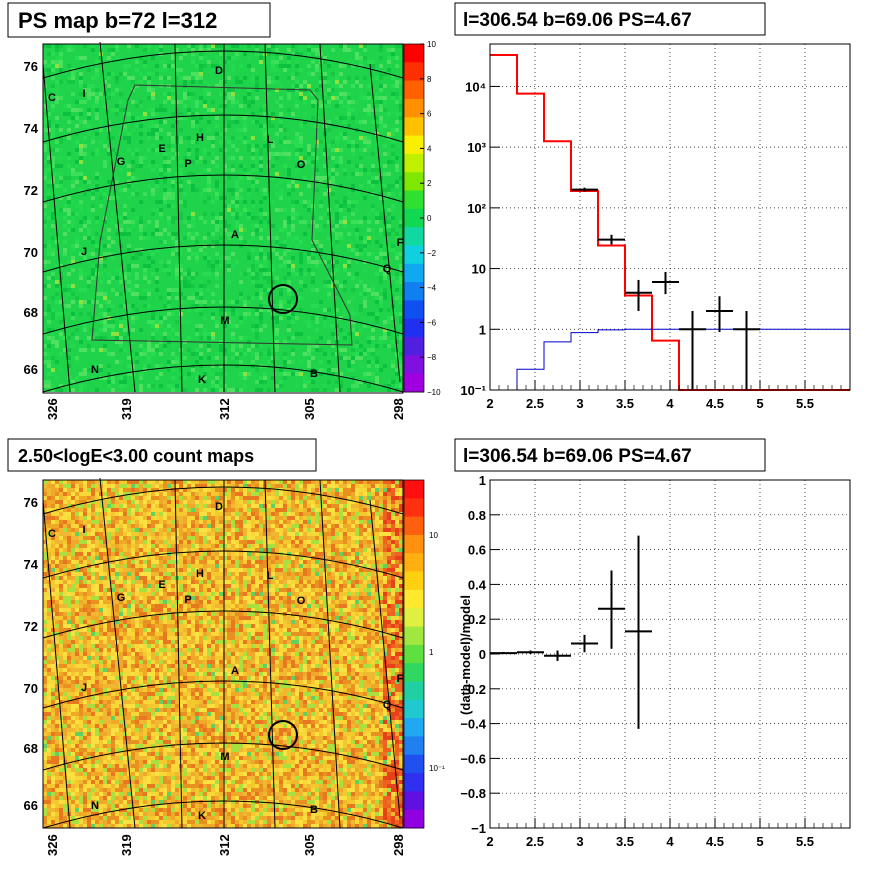 This screenshot has width=896, height=872. I want to click on count-map-title: 2.50<logE<3.00 count maps, so click(136, 456).